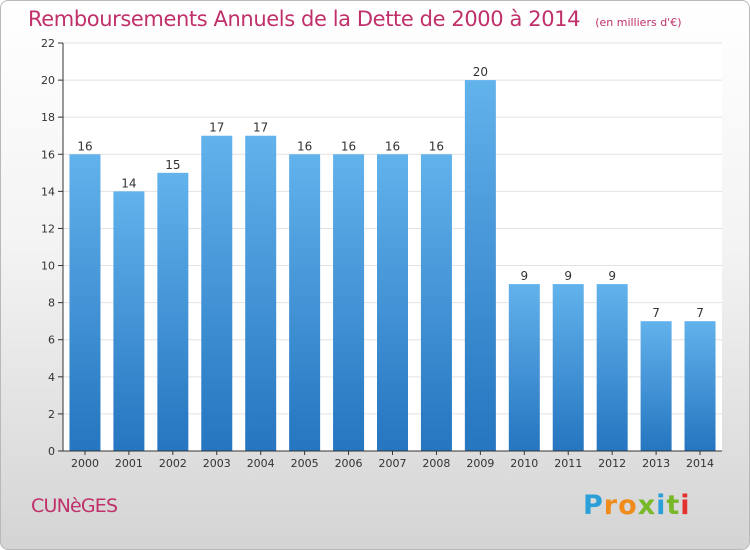  What do you see at coordinates (128, 183) in the screenshot?
I see `data-label: 14` at bounding box center [128, 183].